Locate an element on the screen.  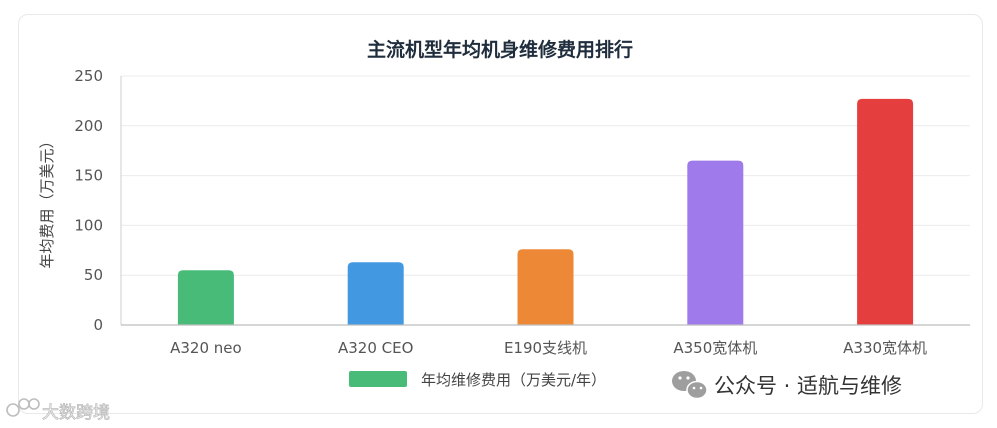
legend: 年均维修费用（万美元/年） is located at coordinates (477, 380).